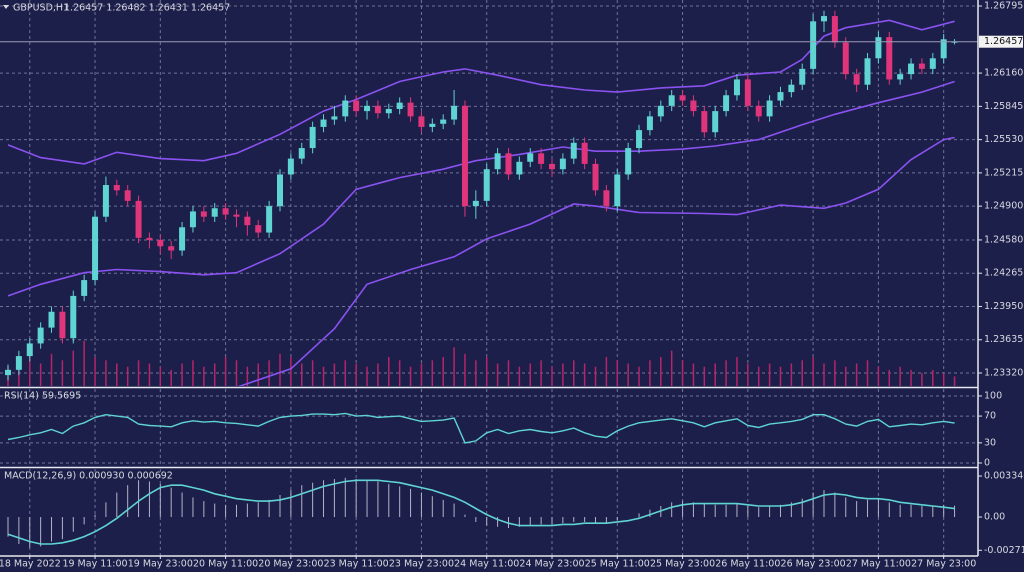 The image size is (1024, 572). I want to click on x-tick-label: 18 May 2022, so click(30, 564).